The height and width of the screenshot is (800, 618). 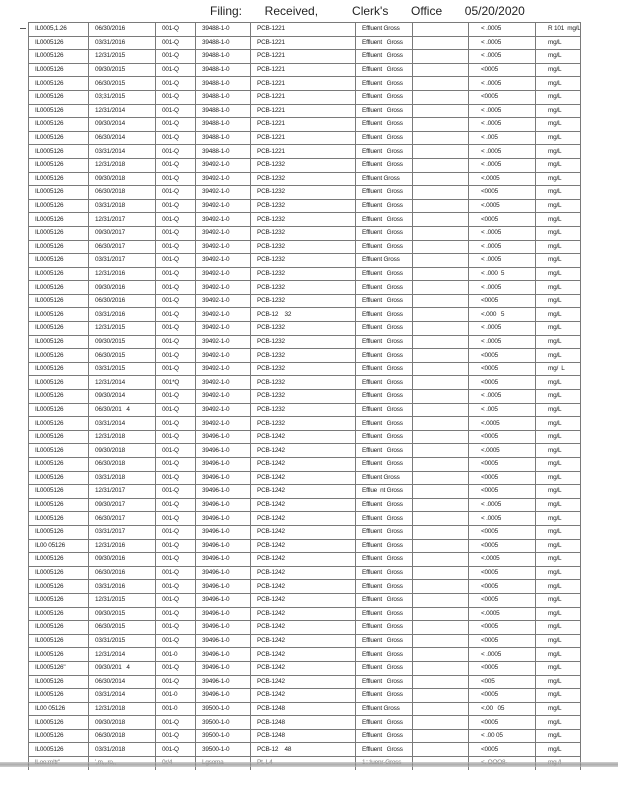 What do you see at coordinates (122, 219) in the screenshot?
I see `period-date-cell: 12/31/2017` at bounding box center [122, 219].